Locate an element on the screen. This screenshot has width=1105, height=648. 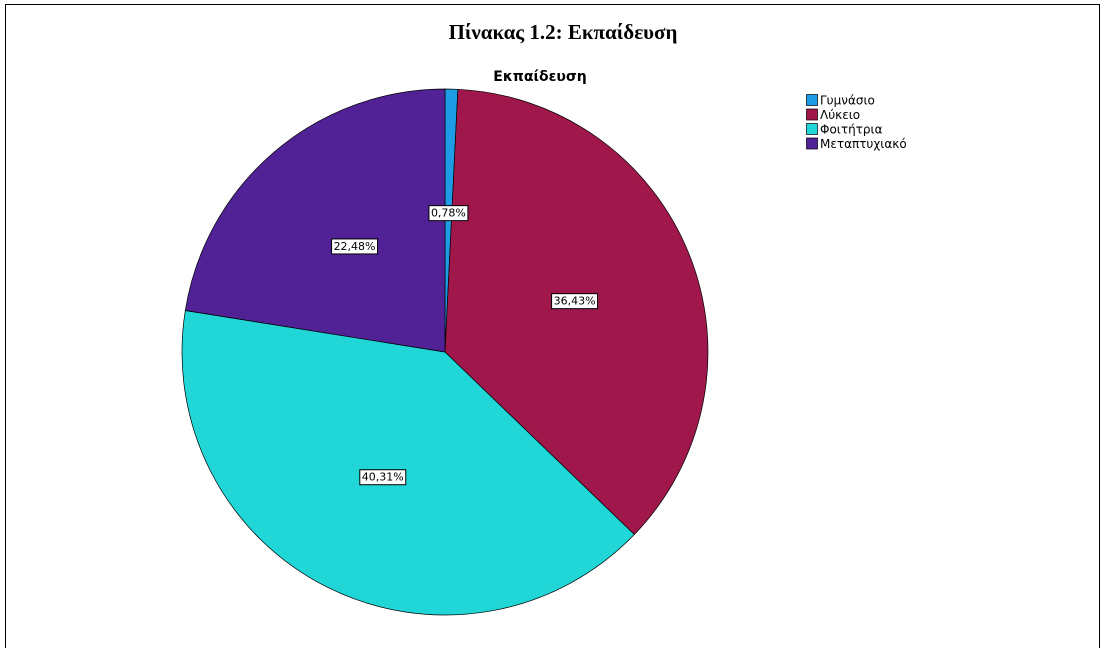
data-label: 40,31% is located at coordinates (383, 477).